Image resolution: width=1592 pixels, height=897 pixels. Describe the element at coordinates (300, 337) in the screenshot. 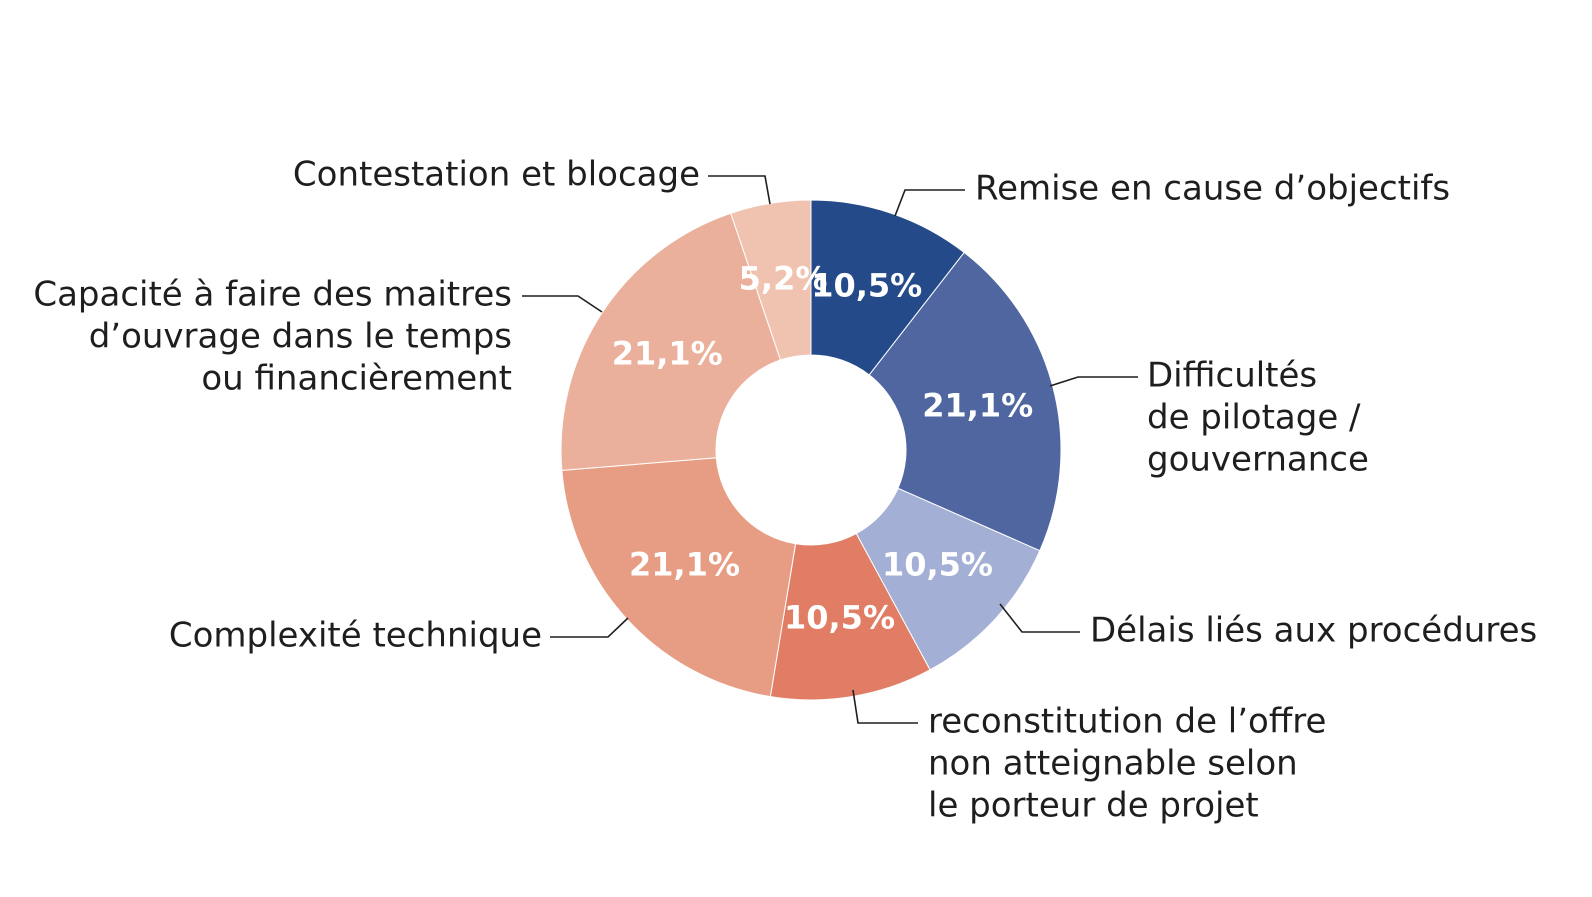

I see `category-label: d’ouvrage dans le temps` at that location.